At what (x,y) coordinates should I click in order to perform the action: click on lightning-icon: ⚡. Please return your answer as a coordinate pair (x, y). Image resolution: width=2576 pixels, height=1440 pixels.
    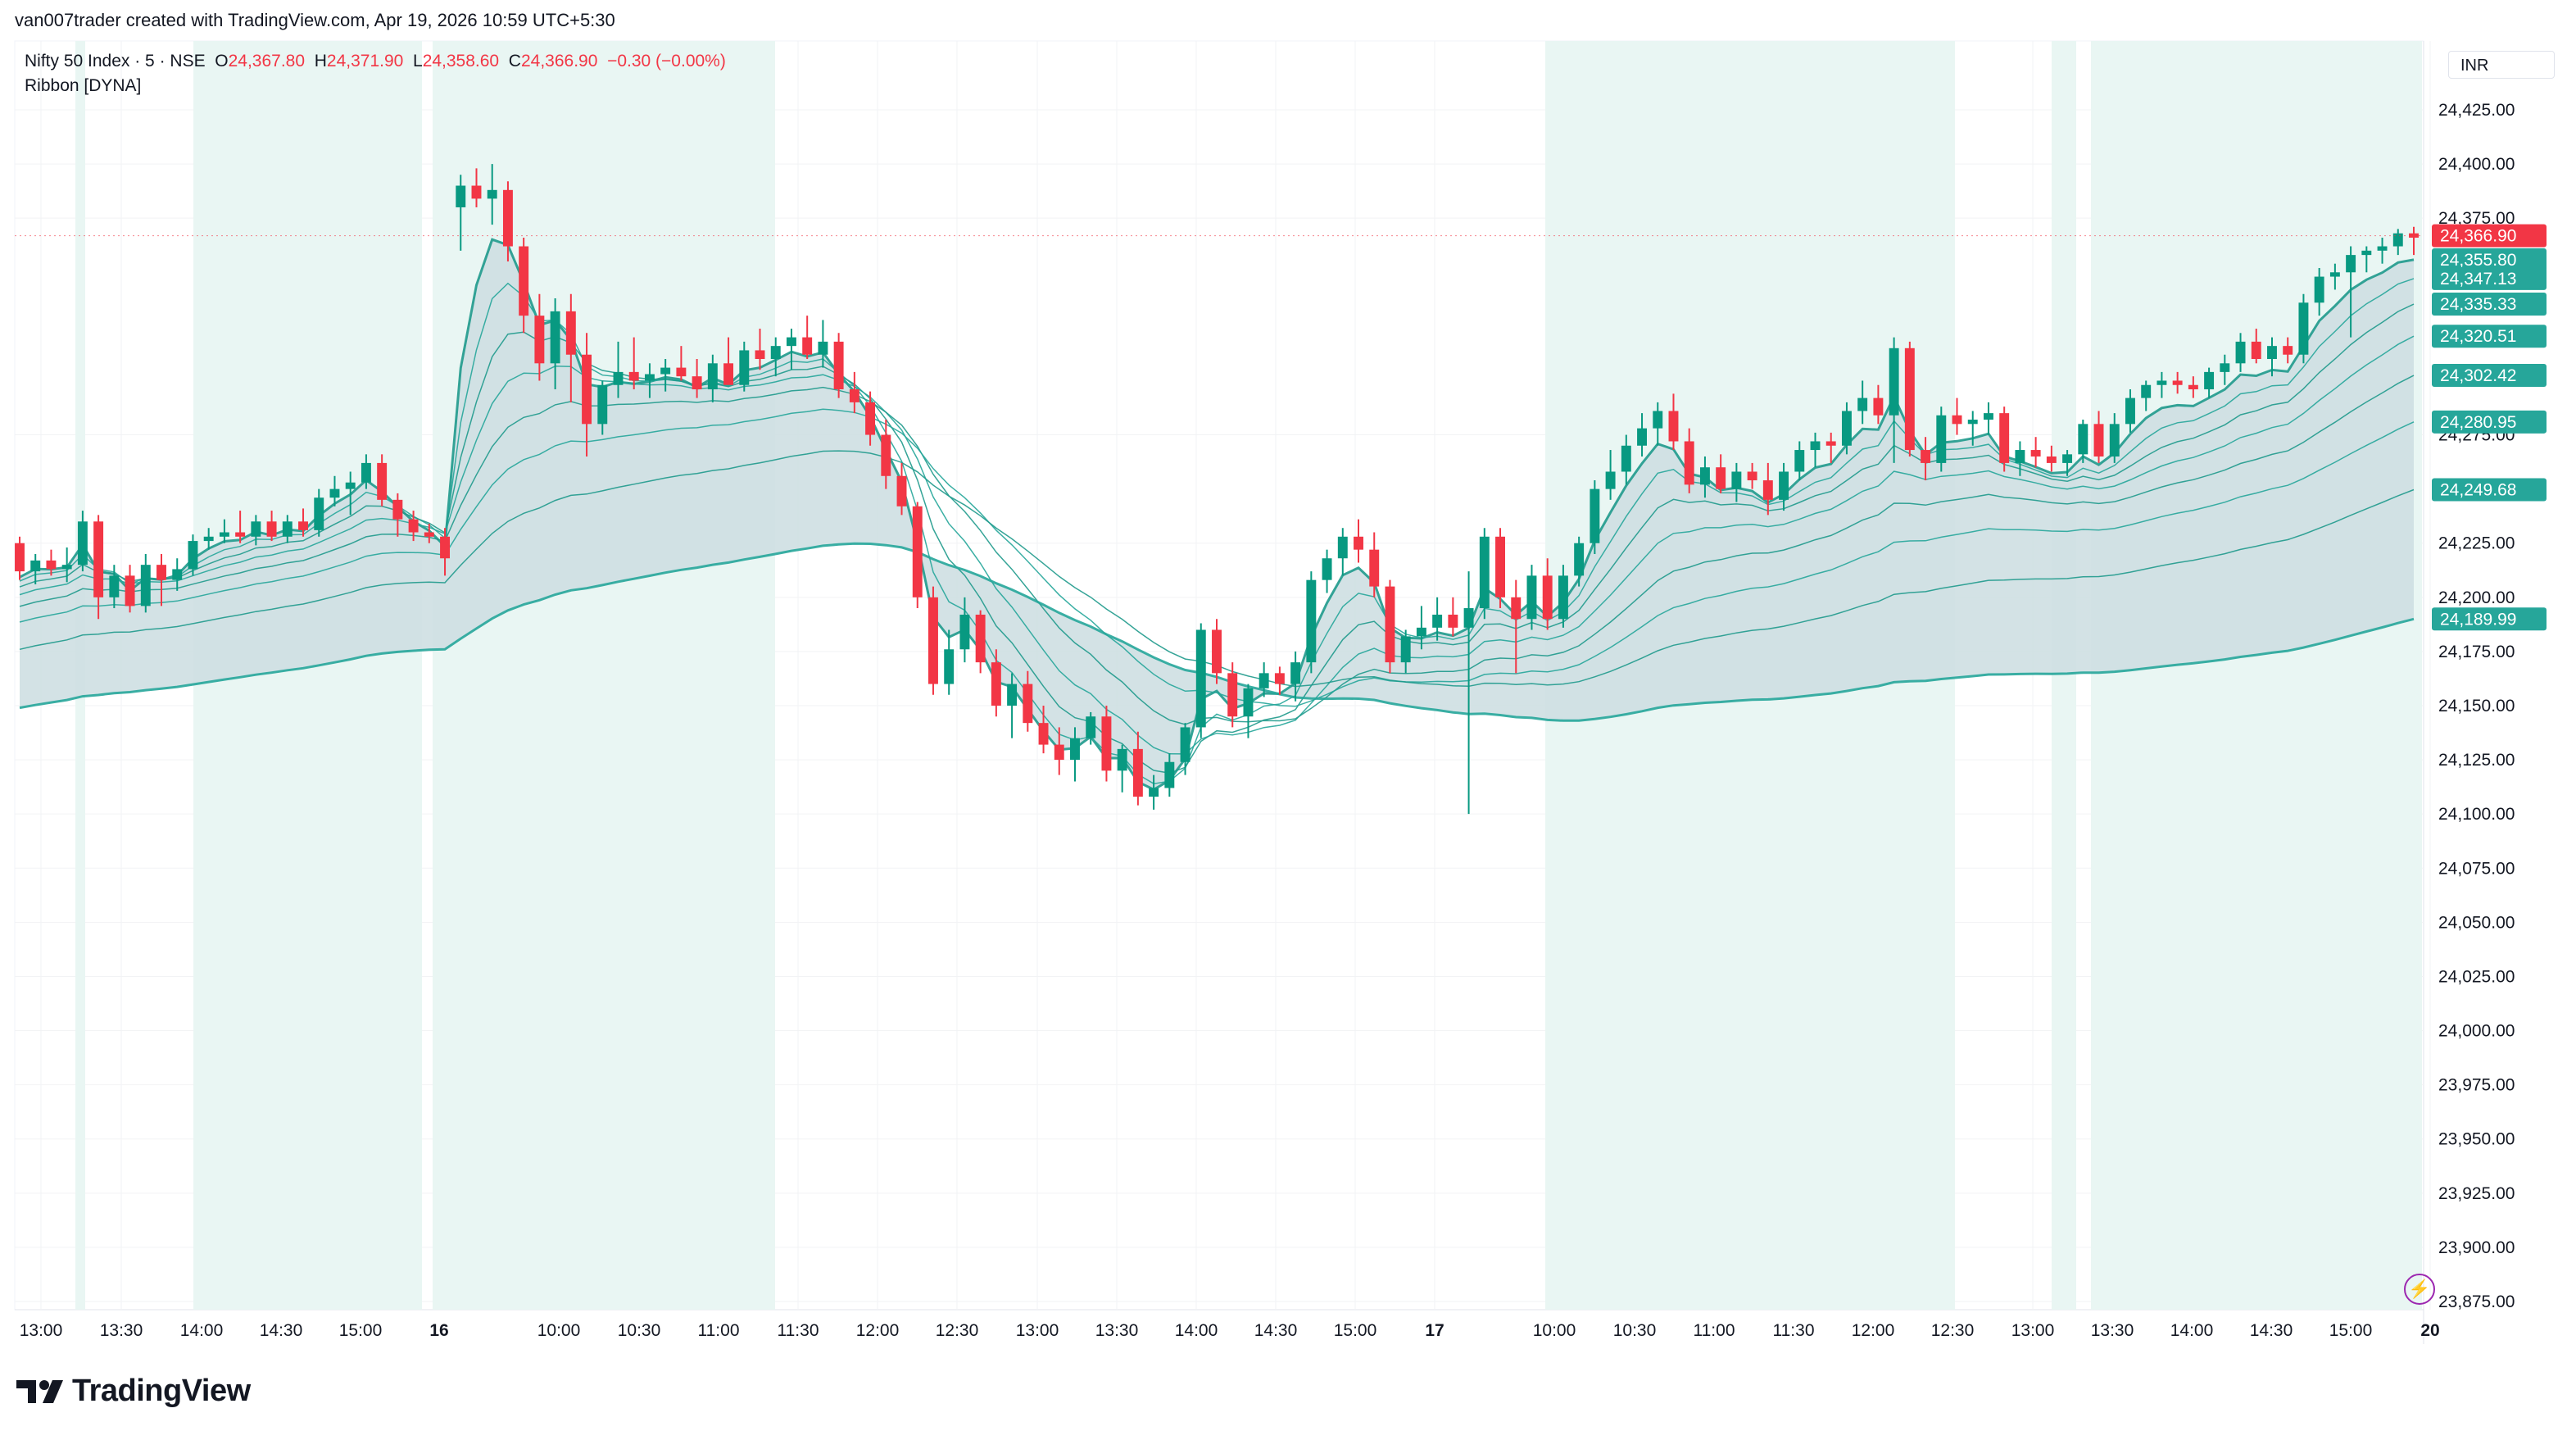
    Looking at the image, I should click on (2419, 1289).